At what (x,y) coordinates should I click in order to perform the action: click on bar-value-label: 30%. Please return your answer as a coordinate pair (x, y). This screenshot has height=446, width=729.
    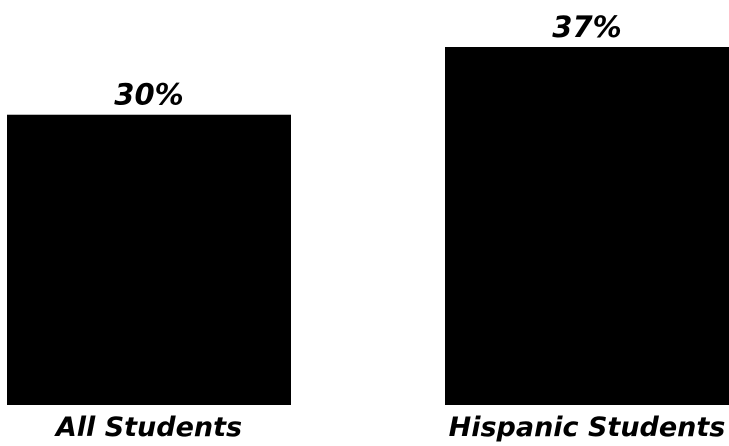
    Looking at the image, I should click on (148, 95).